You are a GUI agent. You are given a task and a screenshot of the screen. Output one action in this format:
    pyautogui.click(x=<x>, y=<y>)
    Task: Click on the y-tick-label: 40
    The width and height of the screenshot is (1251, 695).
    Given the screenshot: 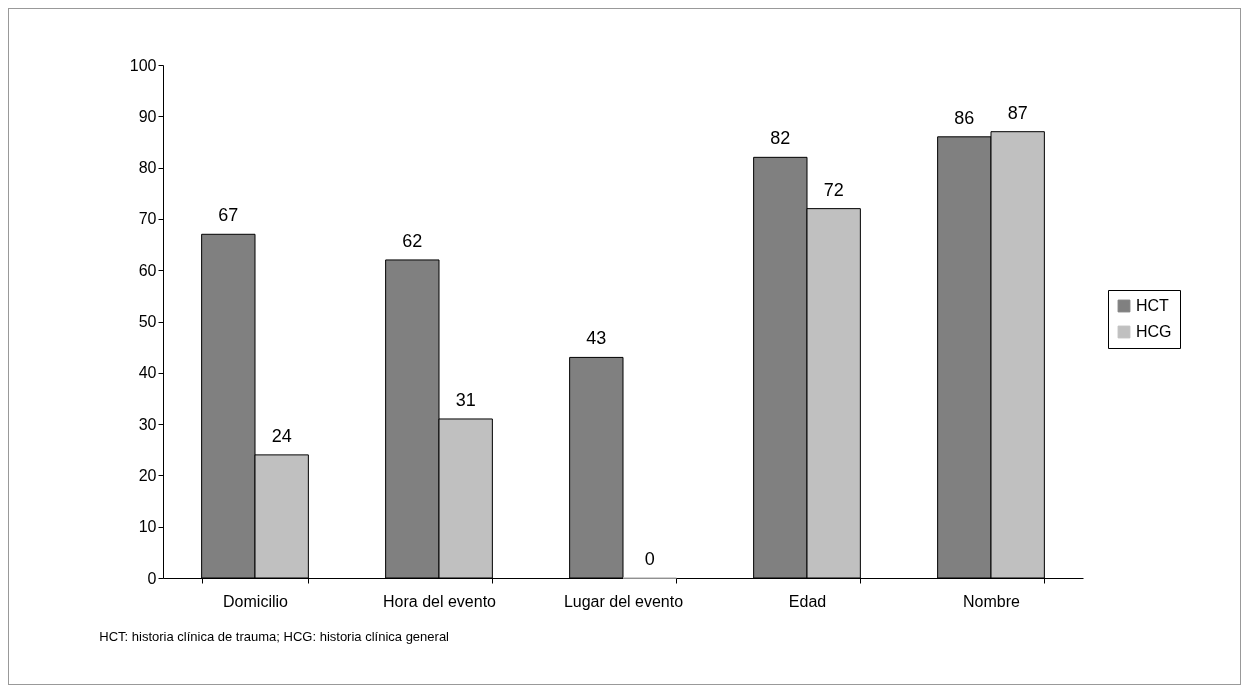 What is the action you would take?
    pyautogui.click(x=147, y=373)
    